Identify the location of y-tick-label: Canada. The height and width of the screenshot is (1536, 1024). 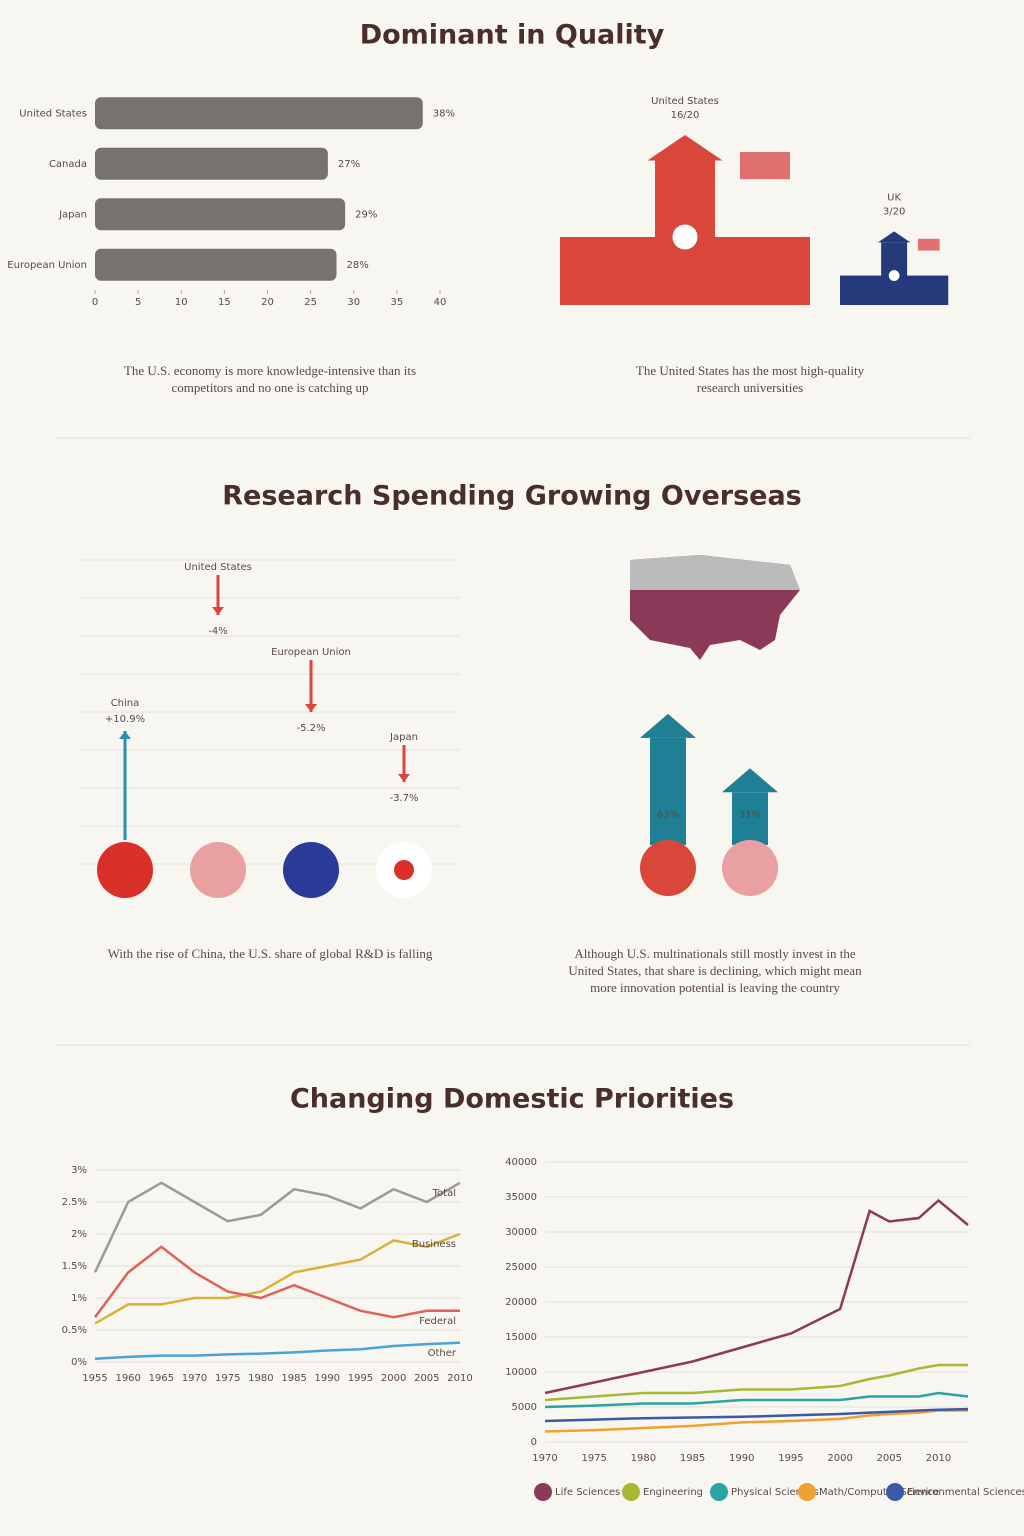
(68, 164).